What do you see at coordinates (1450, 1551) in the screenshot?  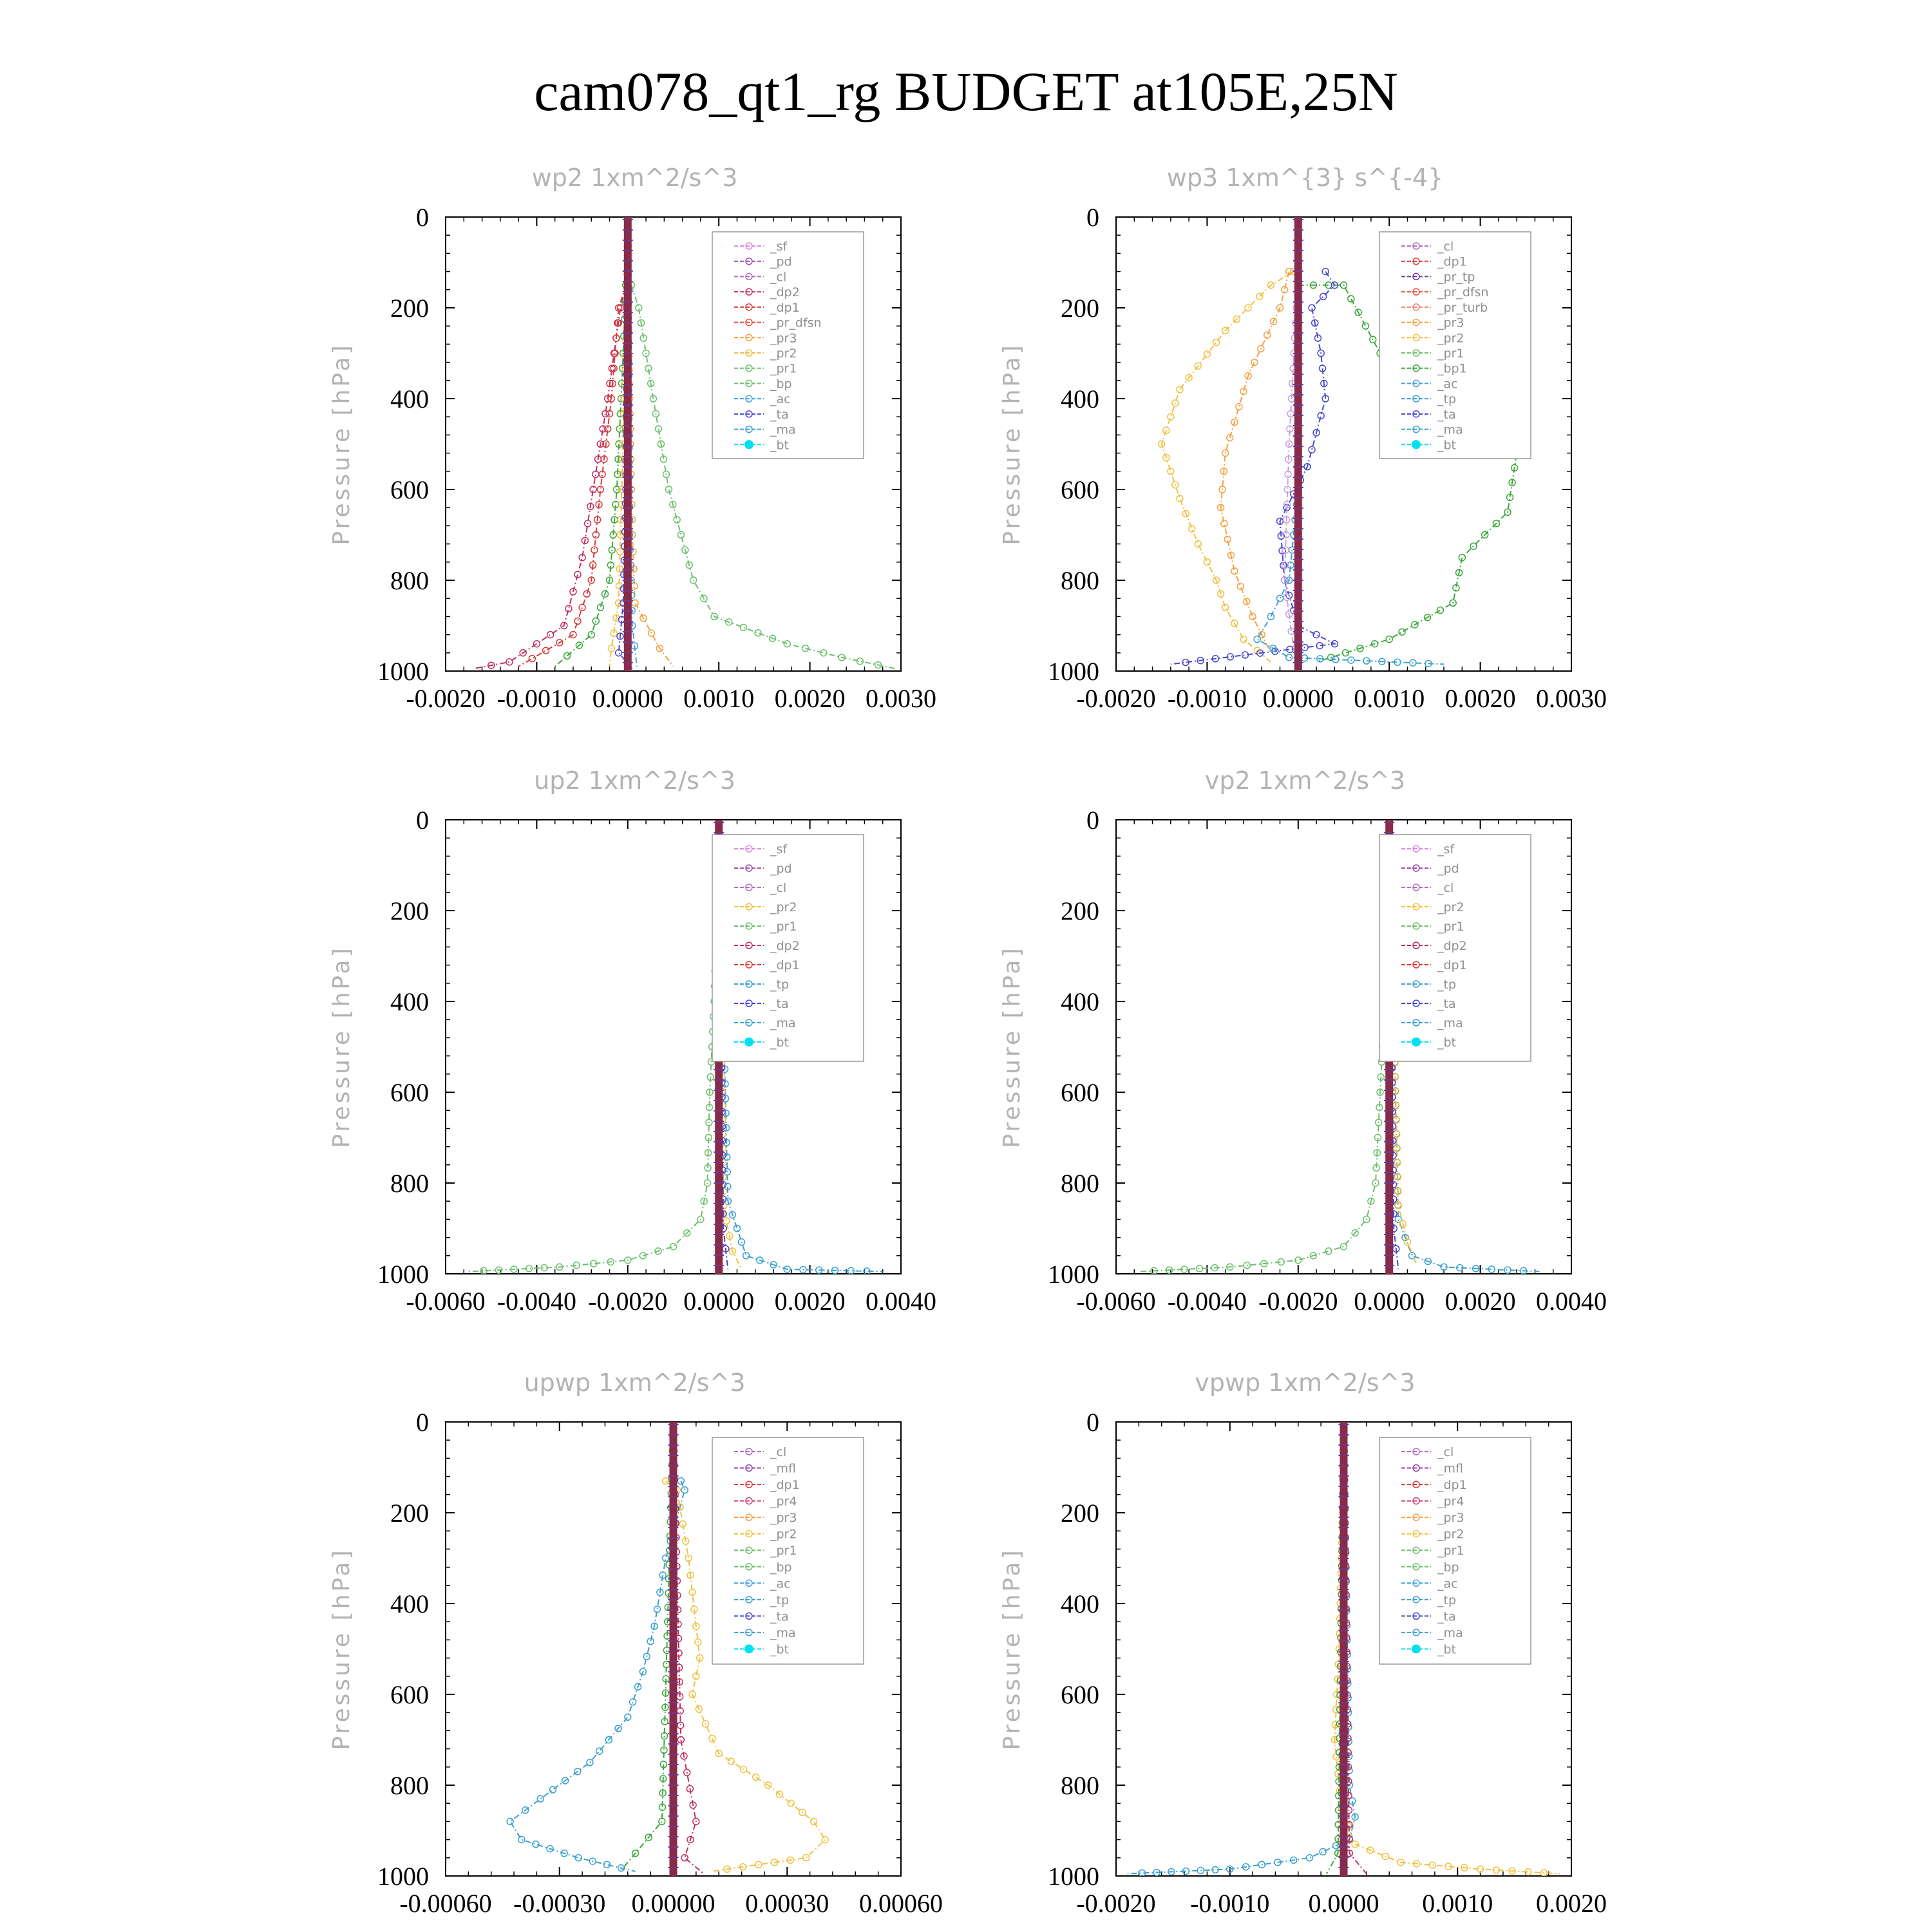 I see `legend-label: _pr1` at bounding box center [1450, 1551].